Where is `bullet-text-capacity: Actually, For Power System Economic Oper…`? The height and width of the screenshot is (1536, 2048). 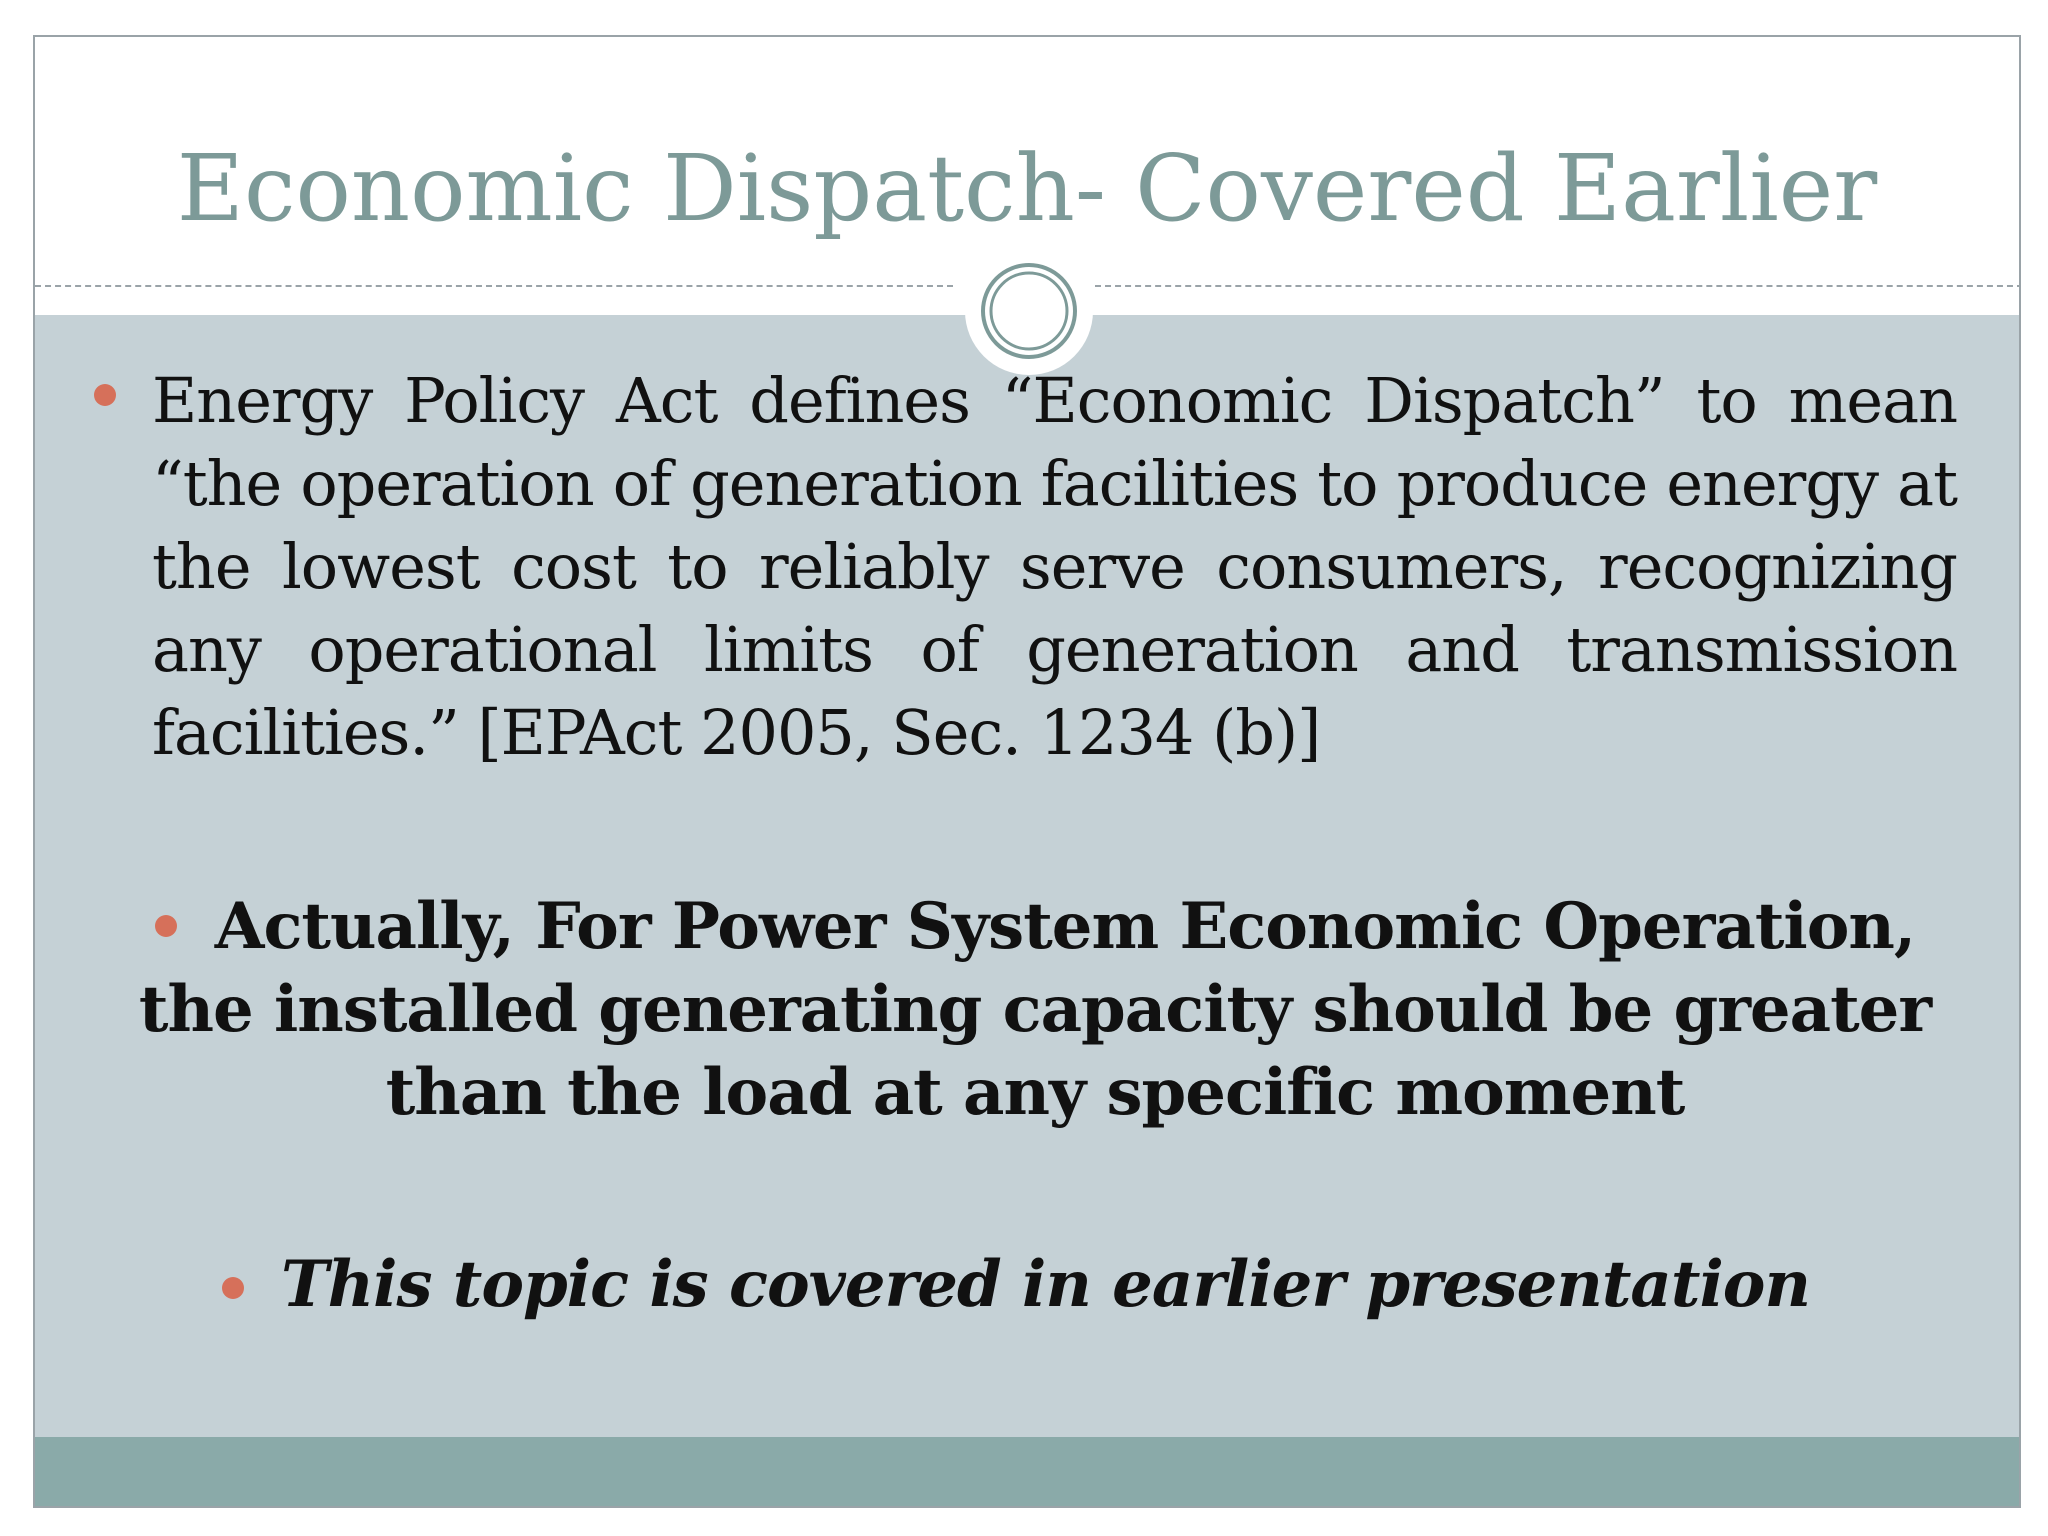
bullet-text-capacity: Actually, For Power System Economic Oper… is located at coordinates (1035, 1009).